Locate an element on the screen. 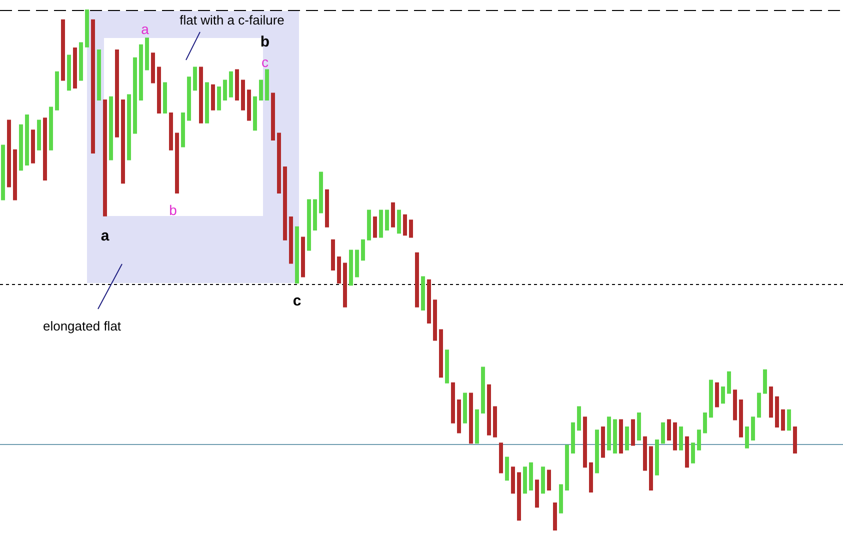 The image size is (843, 542). annotation: flat with a c-failure is located at coordinates (232, 20).